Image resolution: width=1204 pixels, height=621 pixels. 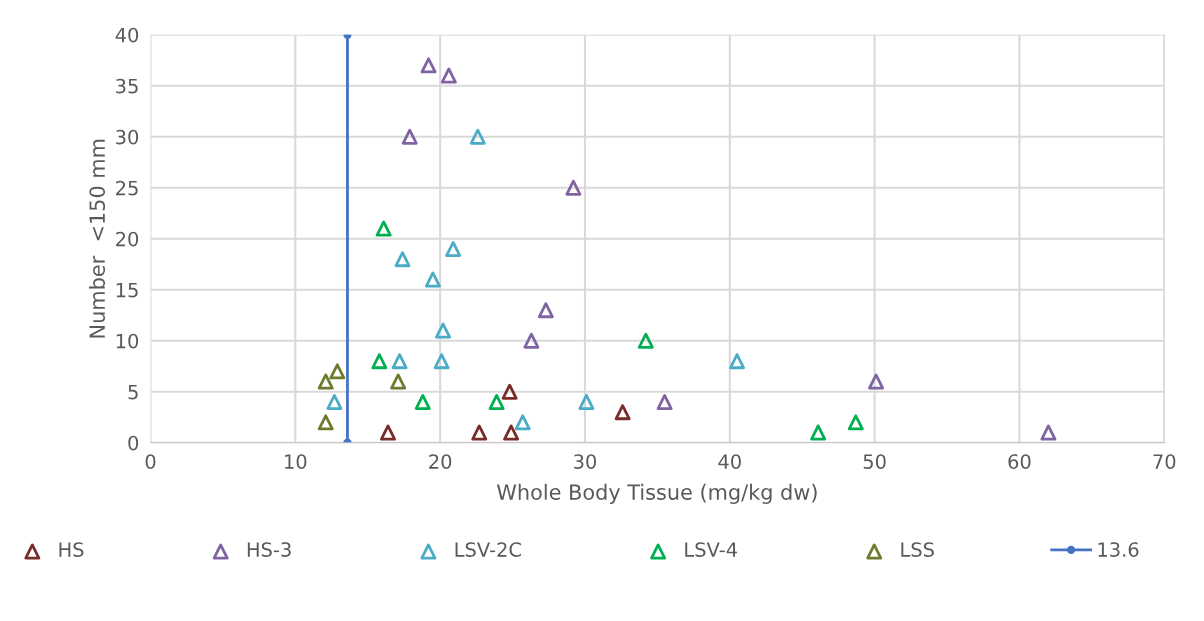 What do you see at coordinates (488, 549) in the screenshot?
I see `legend-label: LSV-2C` at bounding box center [488, 549].